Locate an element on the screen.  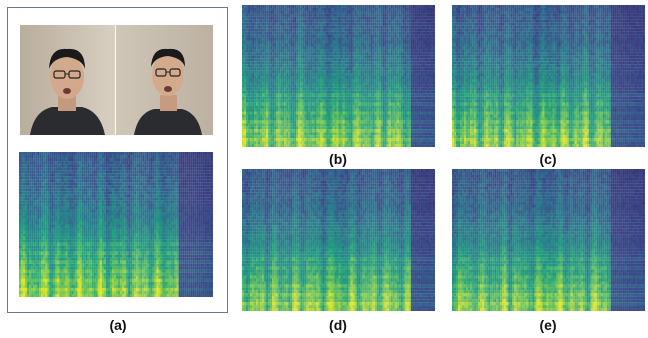
caption-d: (d) is located at coordinates (338, 325).